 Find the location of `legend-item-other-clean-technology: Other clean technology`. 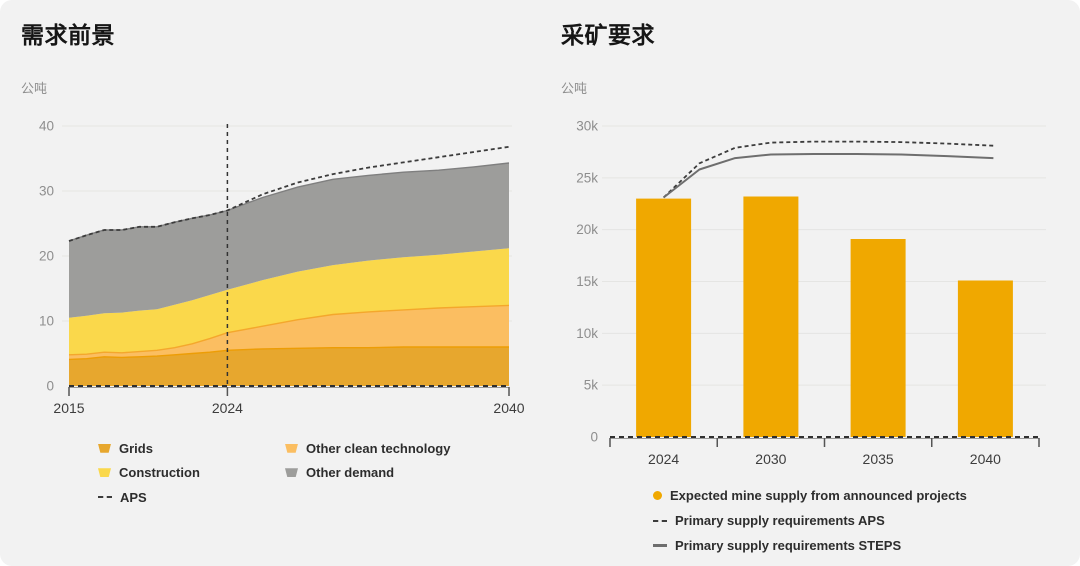

legend-item-other-clean-technology: Other clean technology is located at coordinates (367, 448).